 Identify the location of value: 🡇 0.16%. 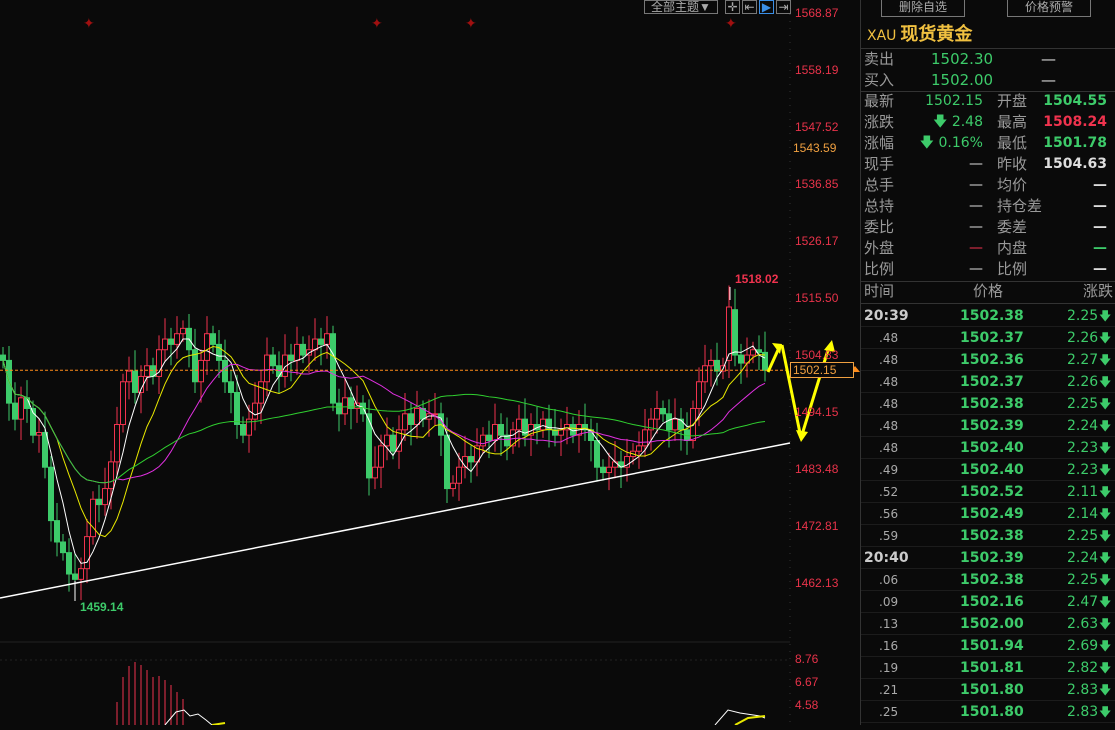
(951, 143).